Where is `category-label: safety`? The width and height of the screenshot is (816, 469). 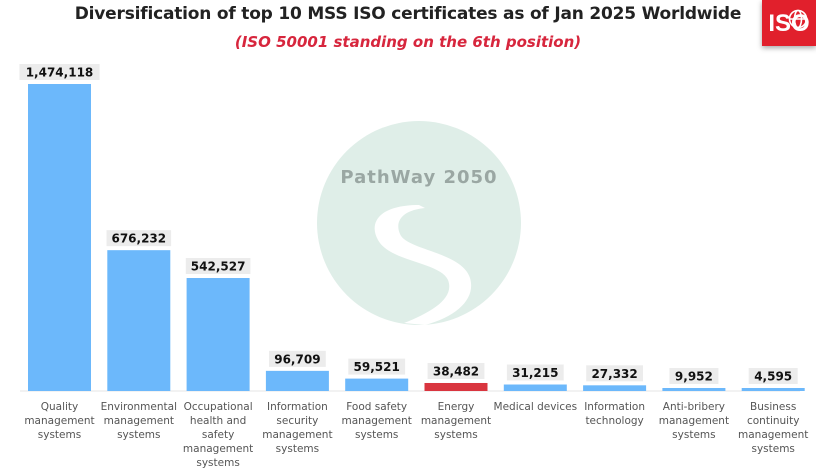
category-label: safety is located at coordinates (218, 435).